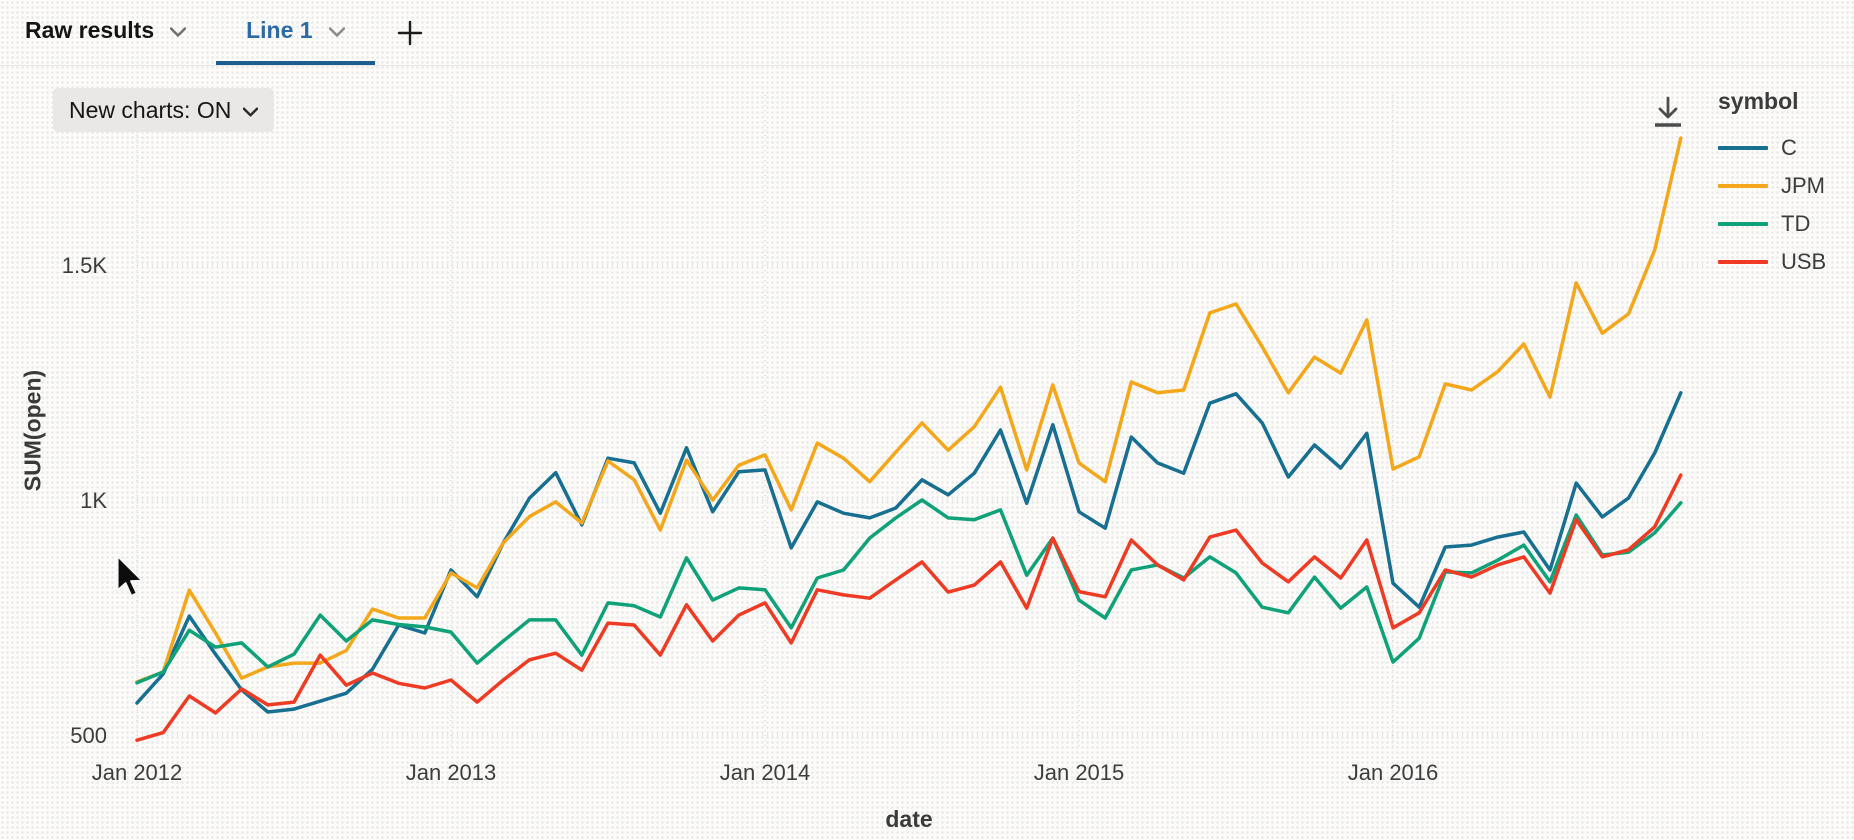 This screenshot has height=840, width=1854. I want to click on y-tick-label: 500, so click(88, 735).